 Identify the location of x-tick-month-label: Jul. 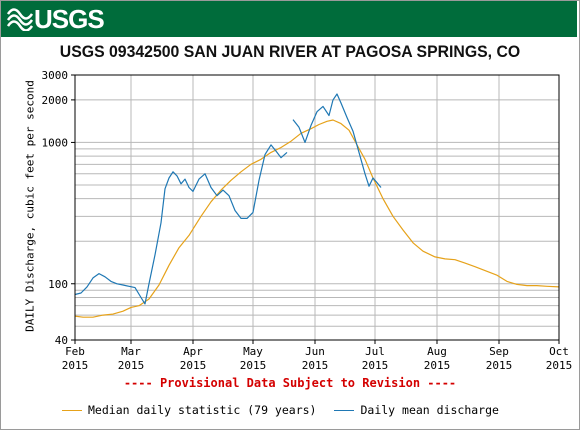
(375, 351).